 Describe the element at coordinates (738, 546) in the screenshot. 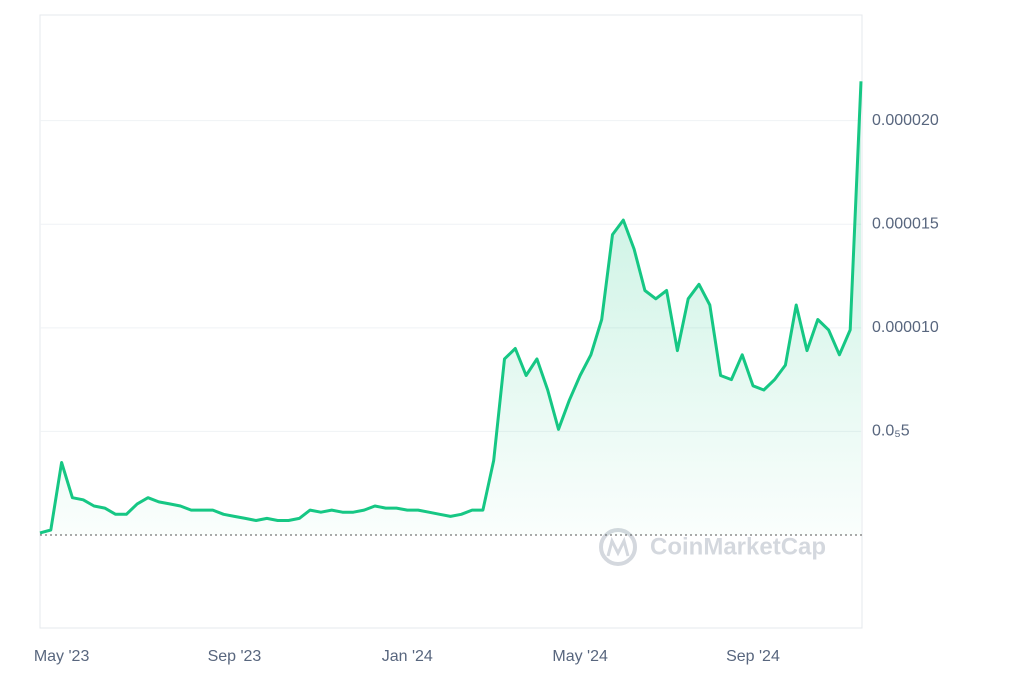

I see `watermark: CoinMarketCap` at that location.